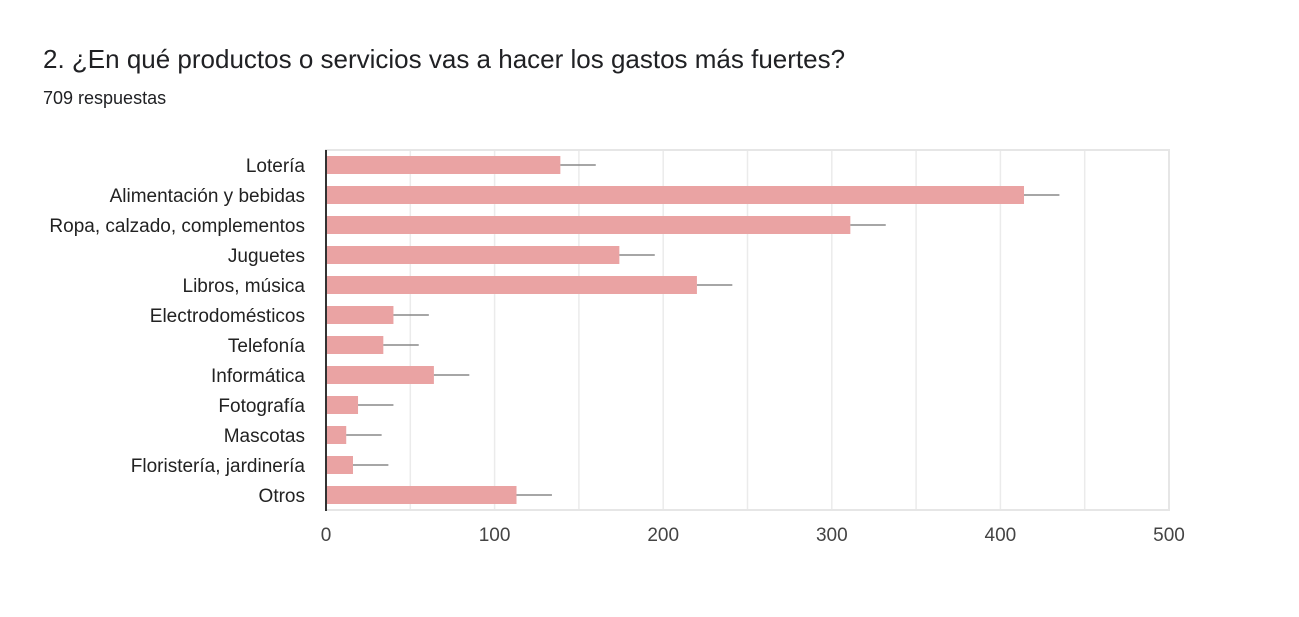 Image resolution: width=1299 pixels, height=617 pixels. I want to click on category-label: Mascotas, so click(264, 436).